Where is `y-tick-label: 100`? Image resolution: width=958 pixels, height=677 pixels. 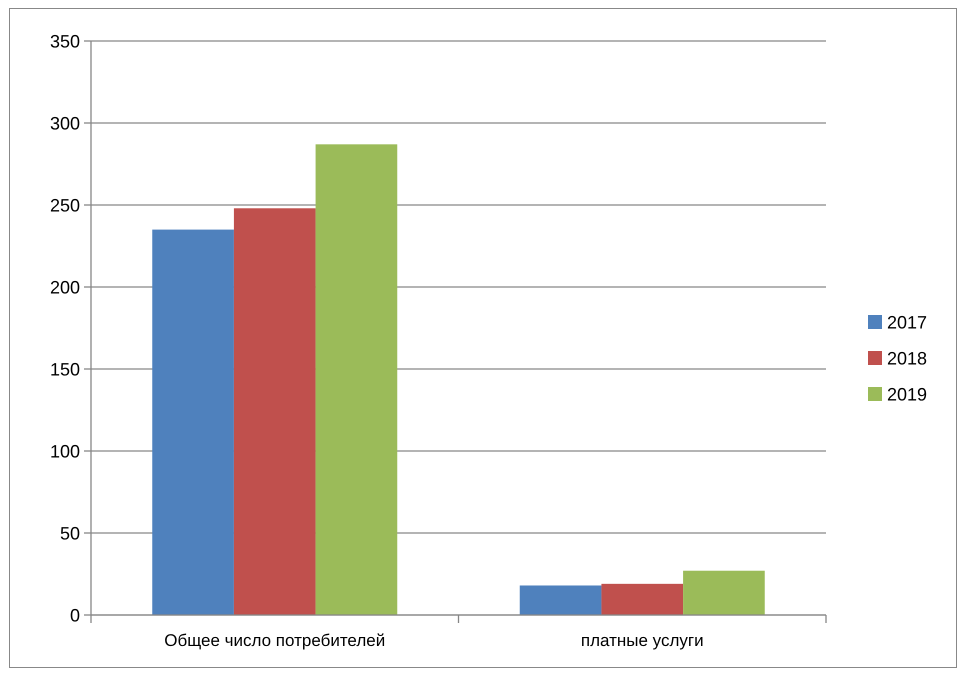 y-tick-label: 100 is located at coordinates (65, 451).